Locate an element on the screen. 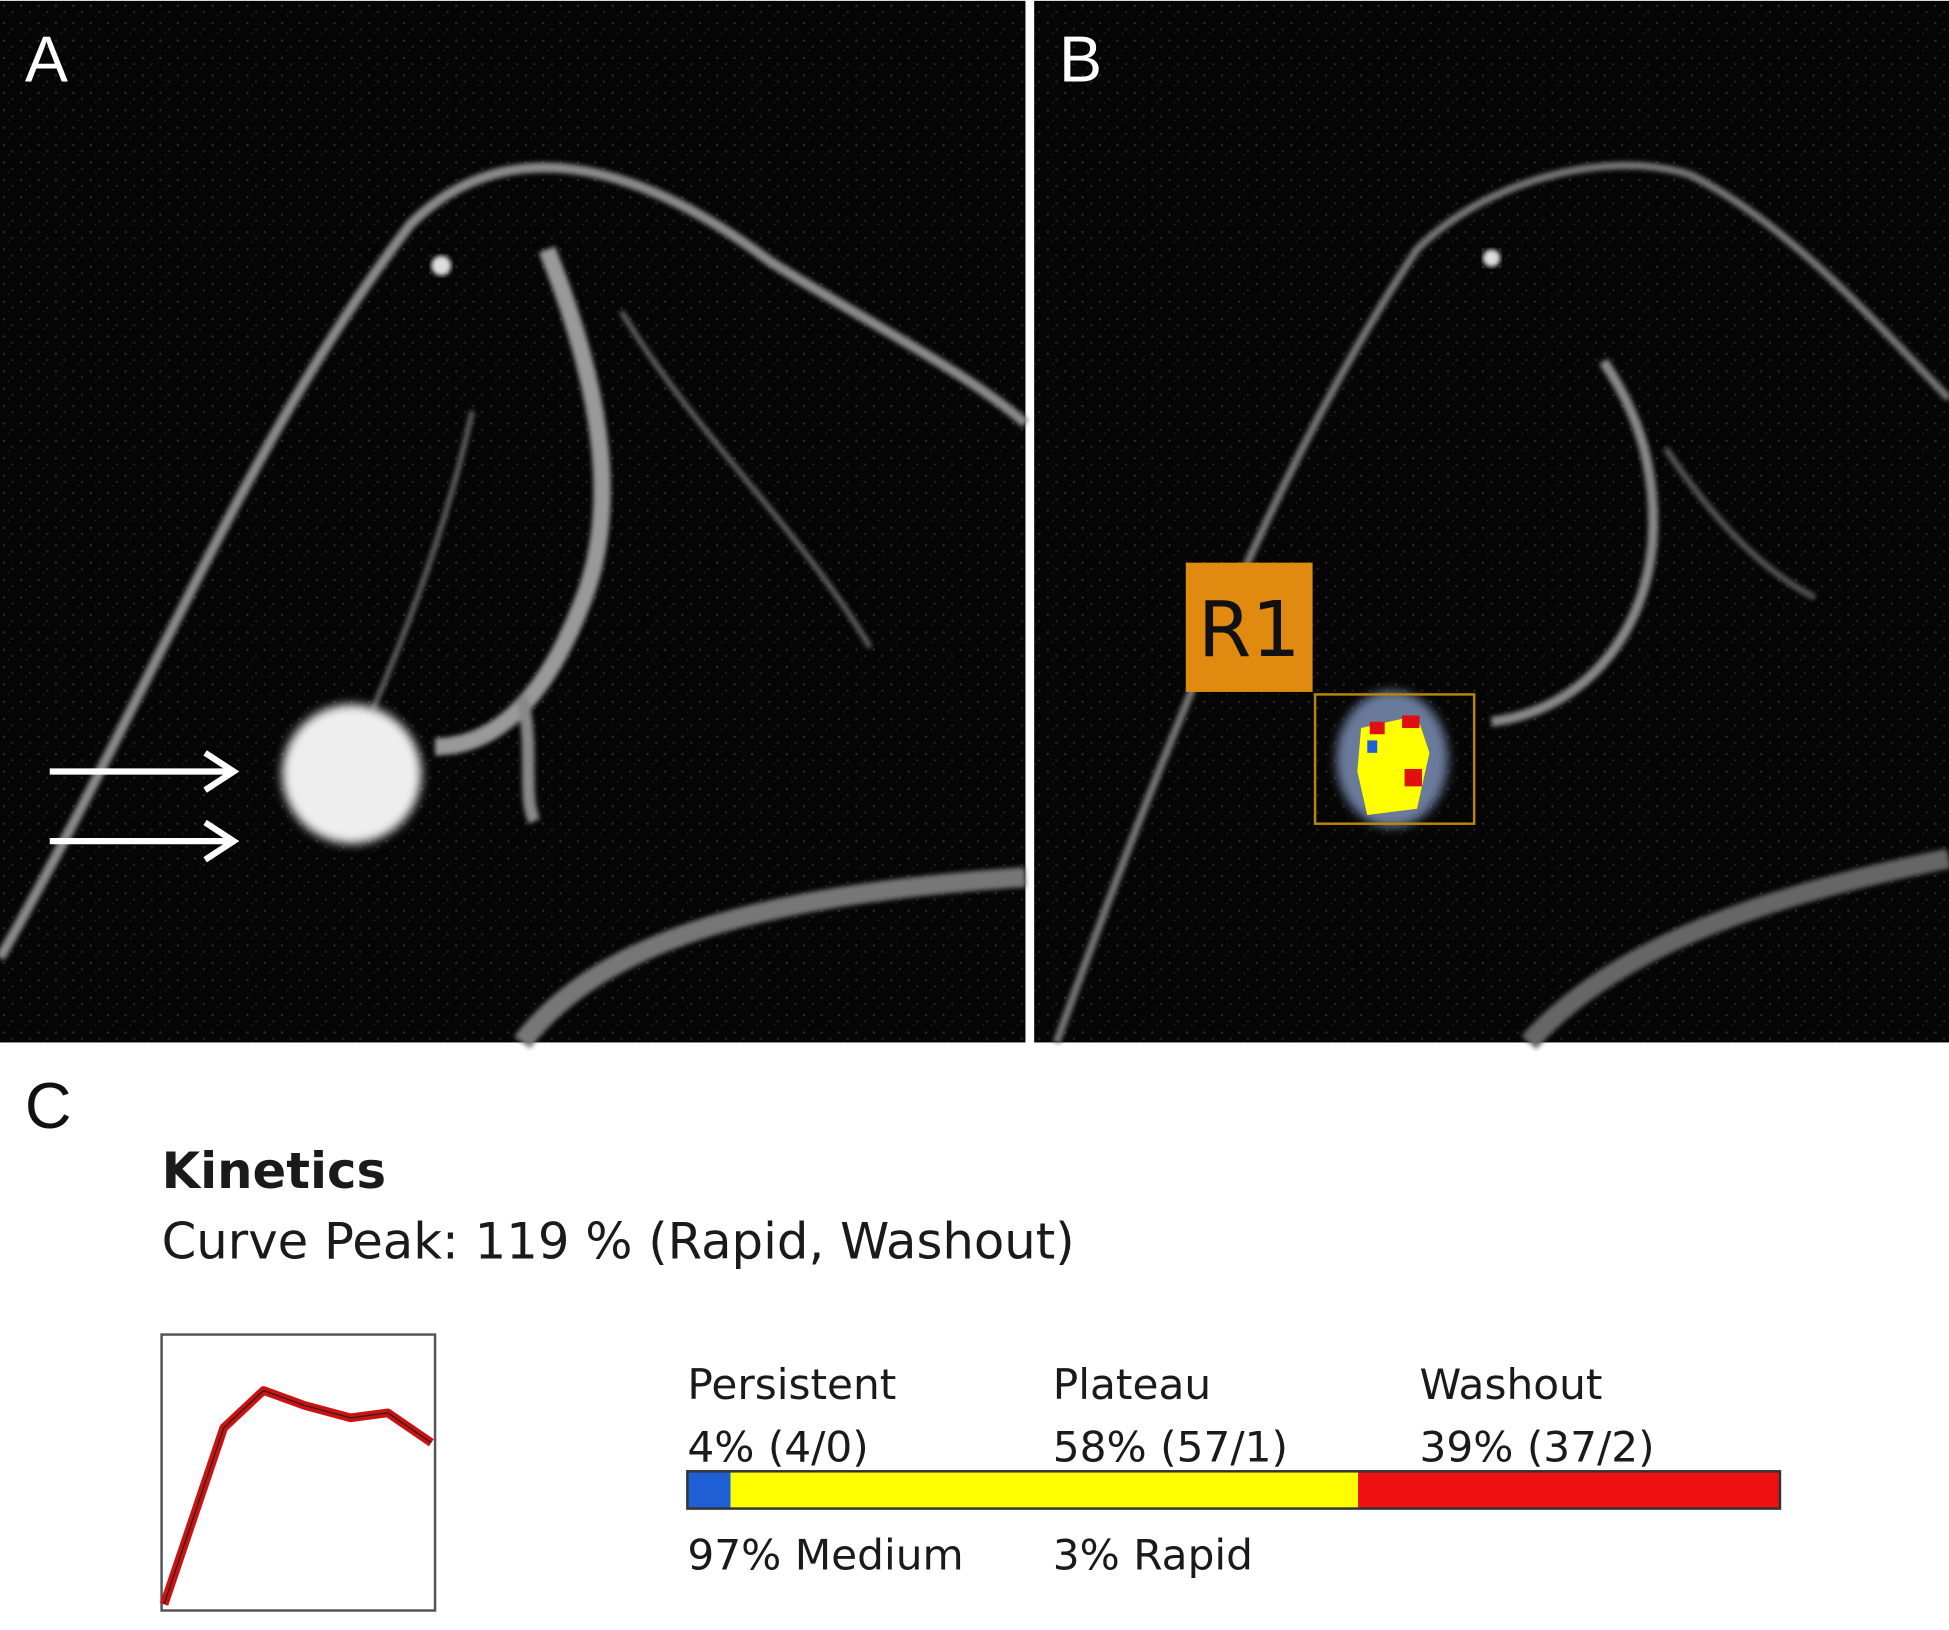 The width and height of the screenshot is (1949, 1630). segment-name: Washout is located at coordinates (1510, 1384).